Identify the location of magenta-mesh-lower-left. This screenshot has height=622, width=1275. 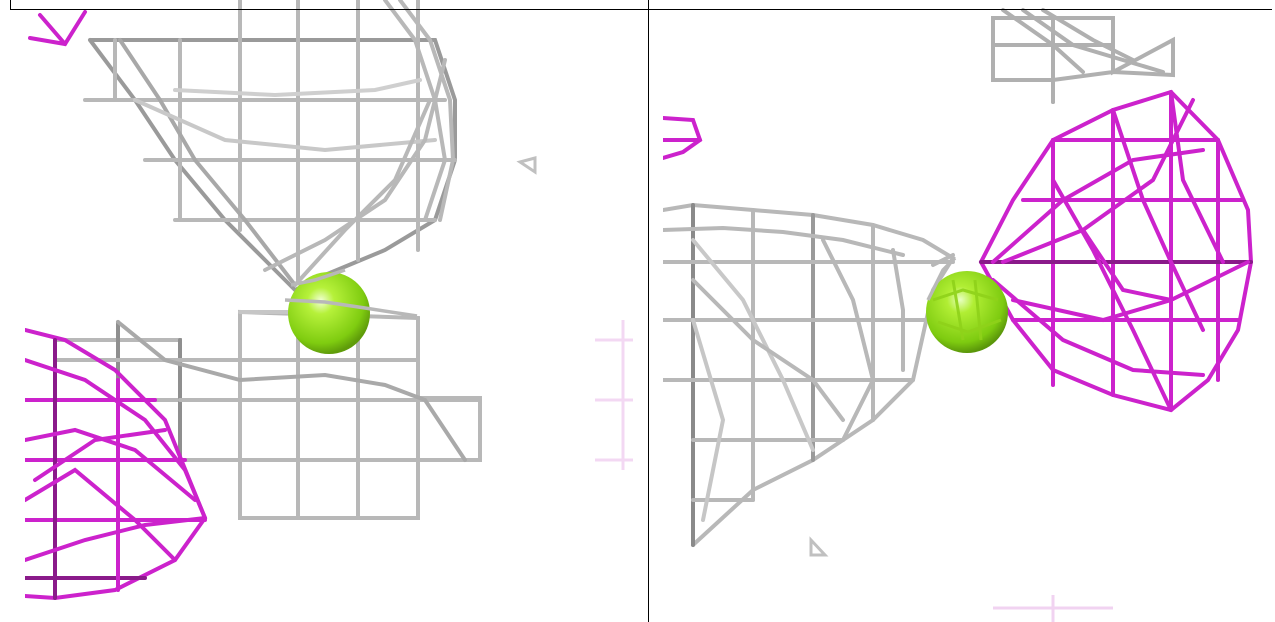
(116, 464).